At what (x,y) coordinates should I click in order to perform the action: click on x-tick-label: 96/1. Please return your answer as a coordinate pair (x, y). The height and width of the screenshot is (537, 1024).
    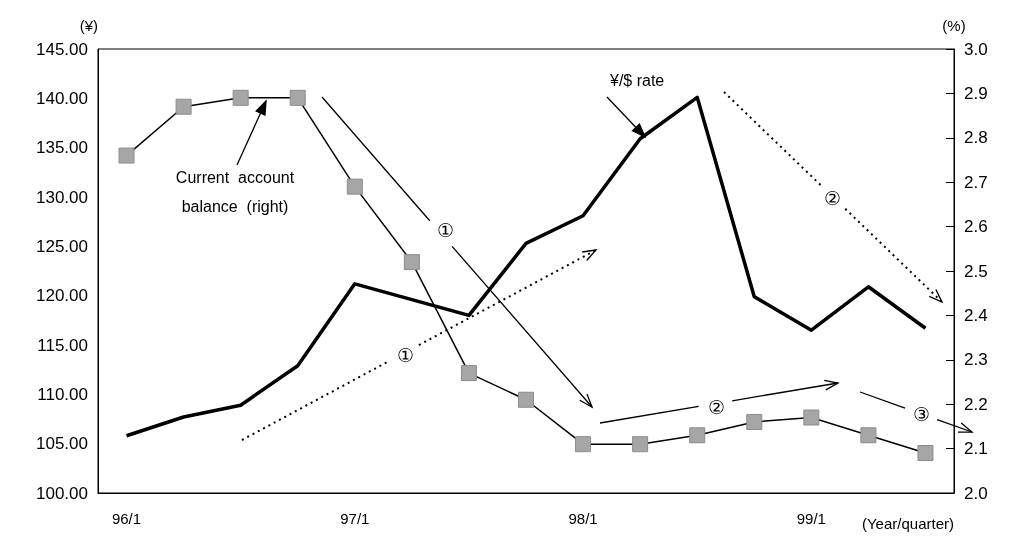
    Looking at the image, I should click on (126, 518).